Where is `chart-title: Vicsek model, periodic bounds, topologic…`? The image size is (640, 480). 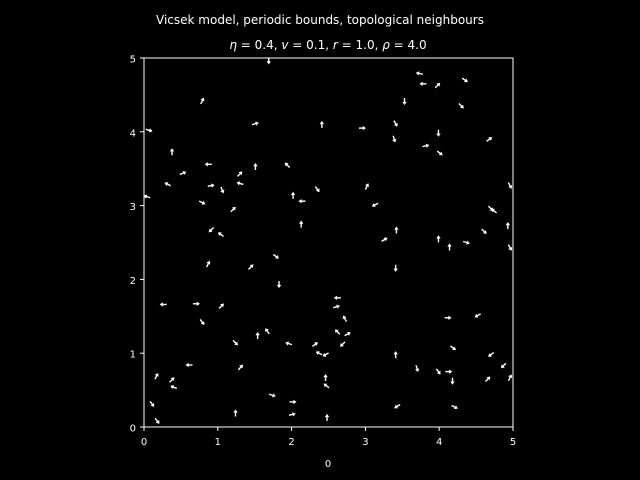 chart-title: Vicsek model, periodic bounds, topologic… is located at coordinates (320, 20).